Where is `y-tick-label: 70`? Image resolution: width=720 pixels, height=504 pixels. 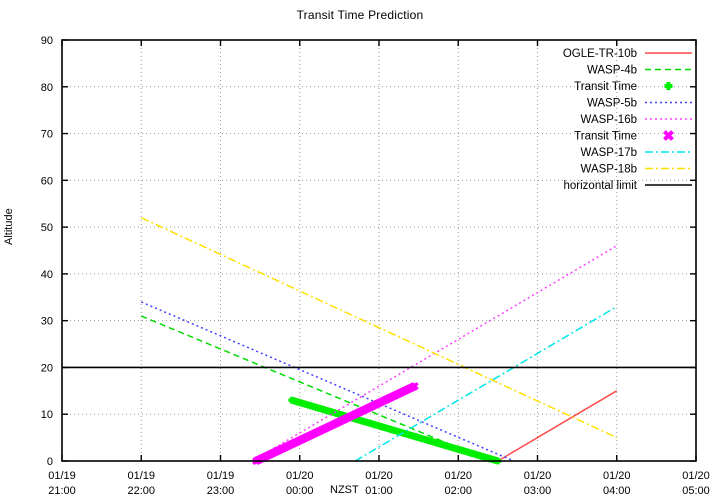
y-tick-label: 70 is located at coordinates (47, 135).